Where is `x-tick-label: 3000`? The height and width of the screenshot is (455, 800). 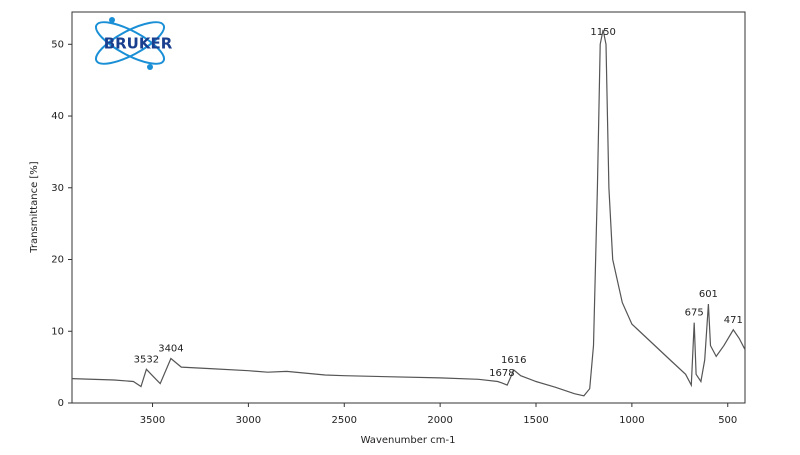 x-tick-label: 3000 is located at coordinates (248, 420).